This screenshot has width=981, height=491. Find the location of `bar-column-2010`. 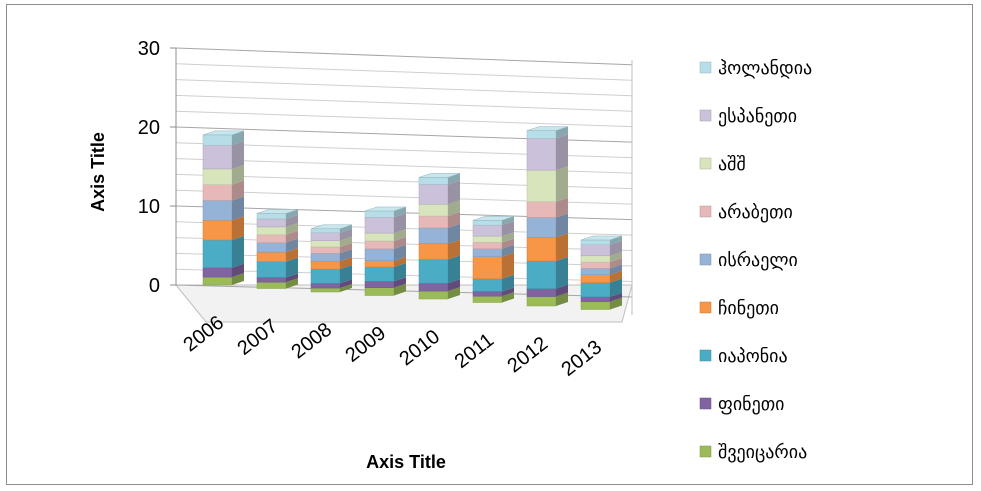

bar-column-2010 is located at coordinates (439, 236).